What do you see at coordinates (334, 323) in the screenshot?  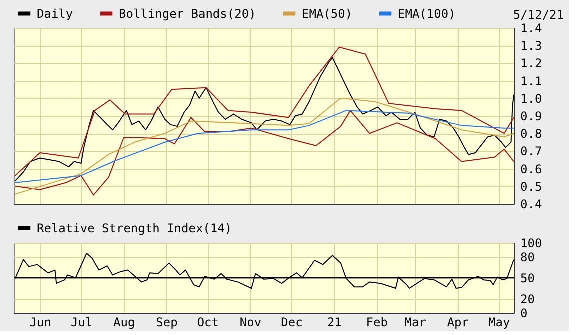 I see `x-tick-label: 21` at bounding box center [334, 323].